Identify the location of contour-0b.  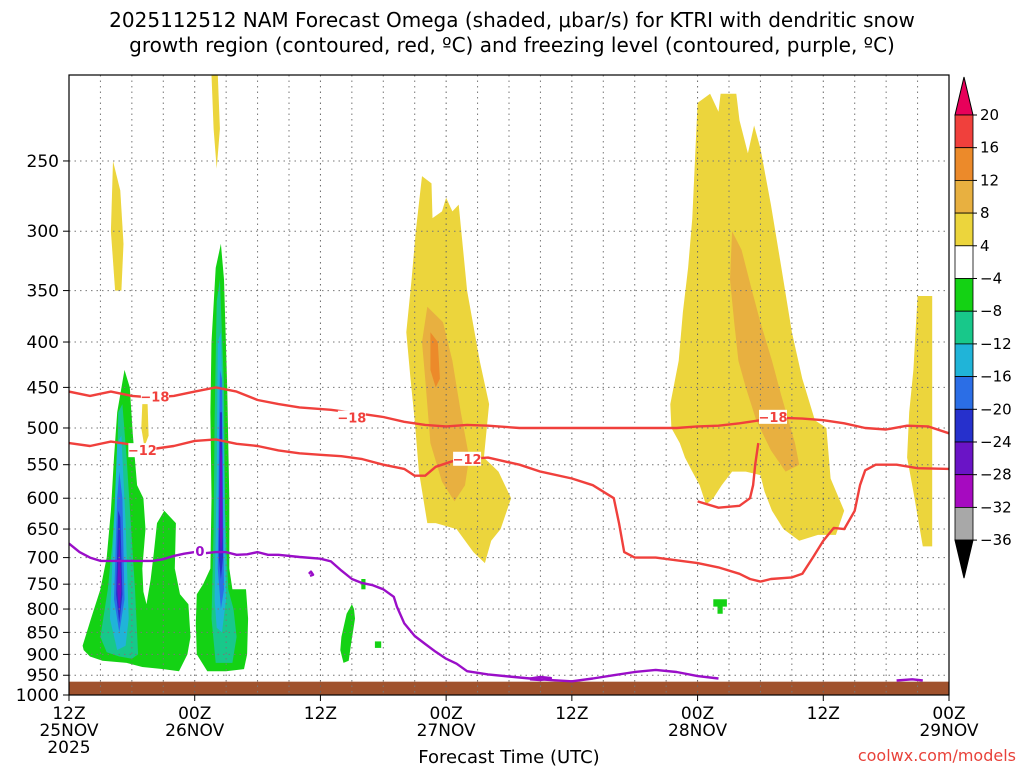
(541, 678).